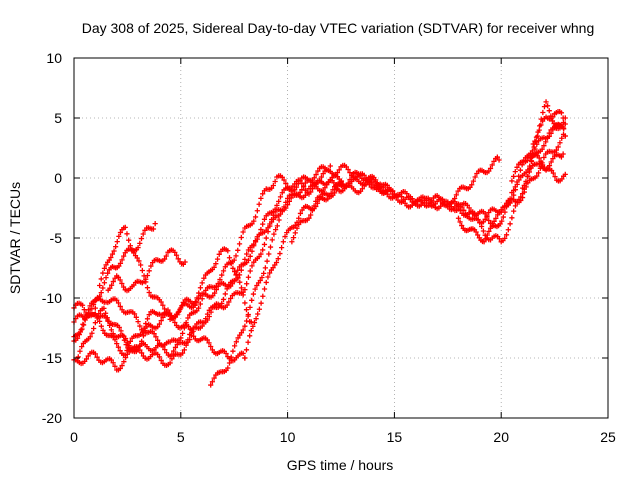 The image size is (640, 480). Describe the element at coordinates (245, 302) in the screenshot. I see `series-s10` at that location.